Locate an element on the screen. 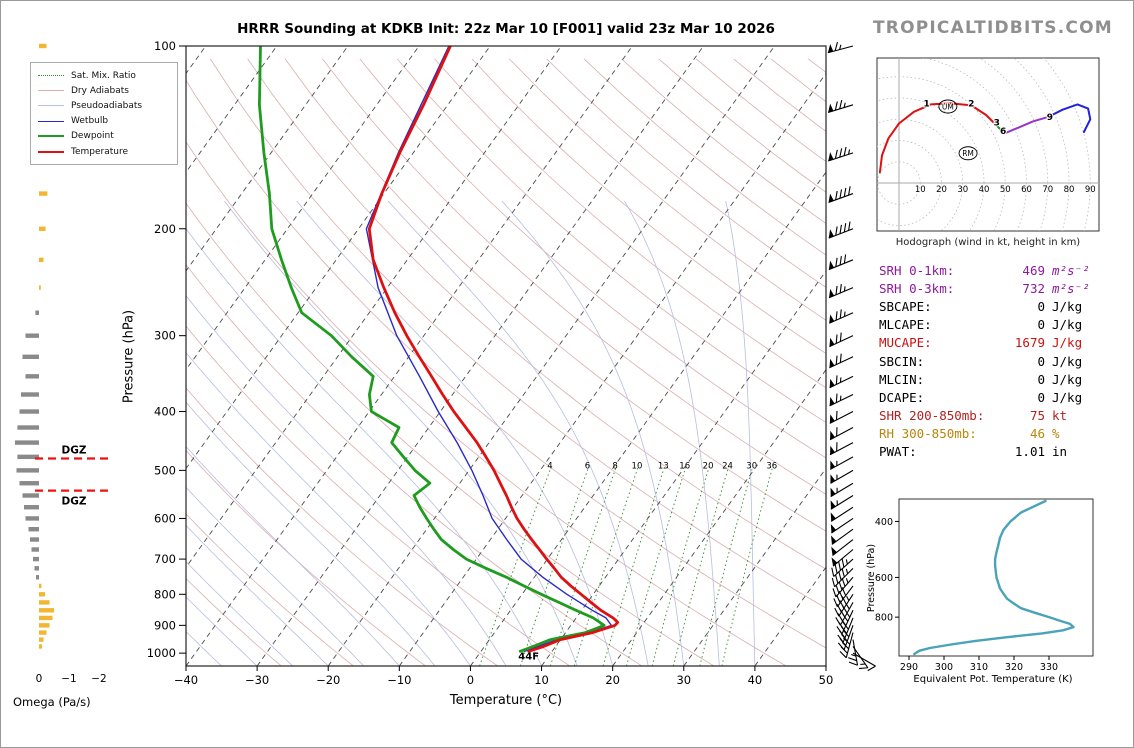 The height and width of the screenshot is (748, 1134). pressure-tick-label: 300 is located at coordinates (165, 336).